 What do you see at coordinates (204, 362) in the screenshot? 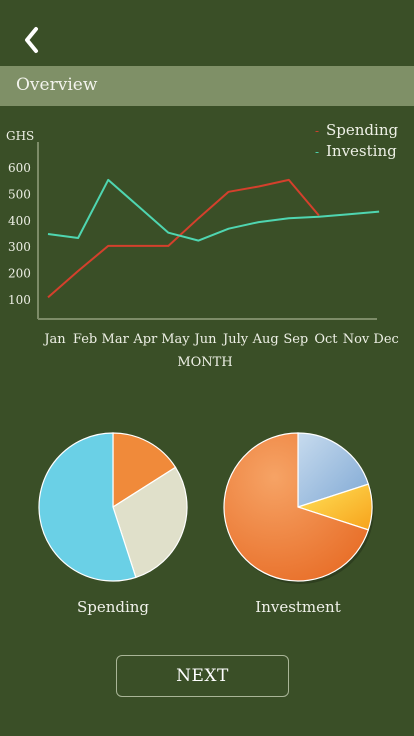
I see `x-axis-label: MONTH` at bounding box center [204, 362].